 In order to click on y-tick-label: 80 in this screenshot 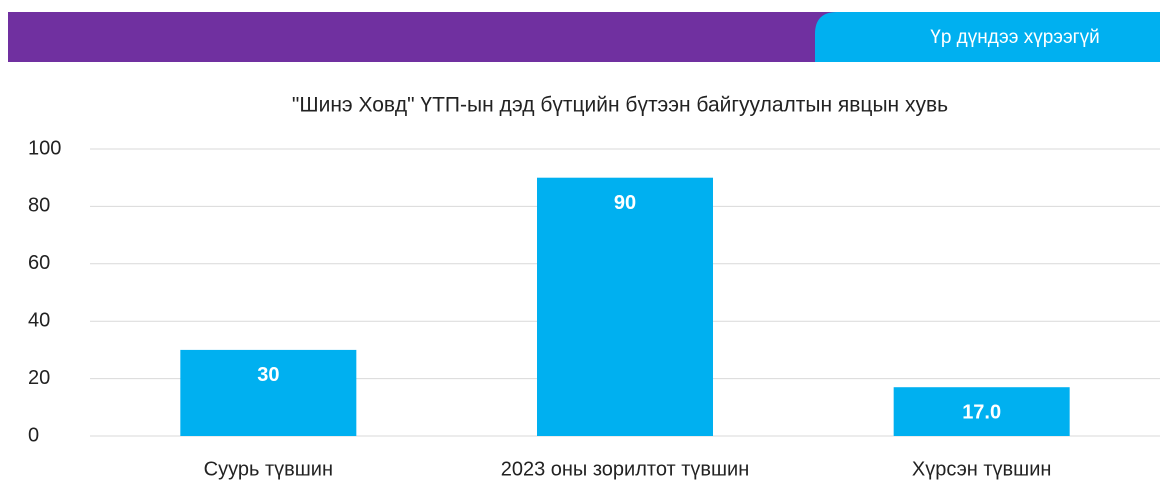, I will do `click(39, 206)`.